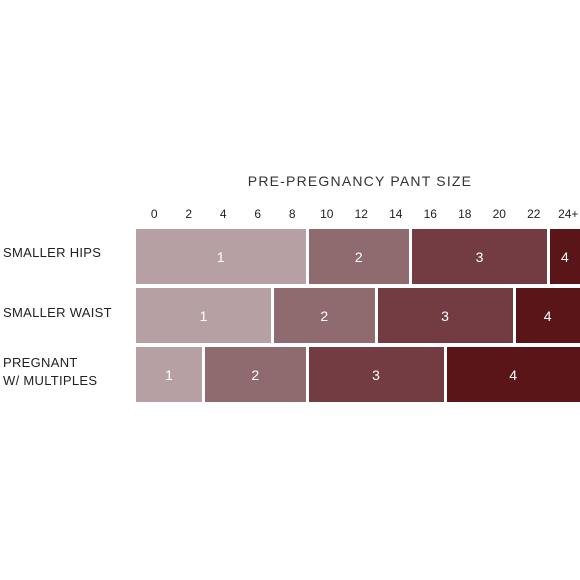 This screenshot has height=580, width=580. I want to click on row-label: SMALLER WAIST, so click(57, 312).